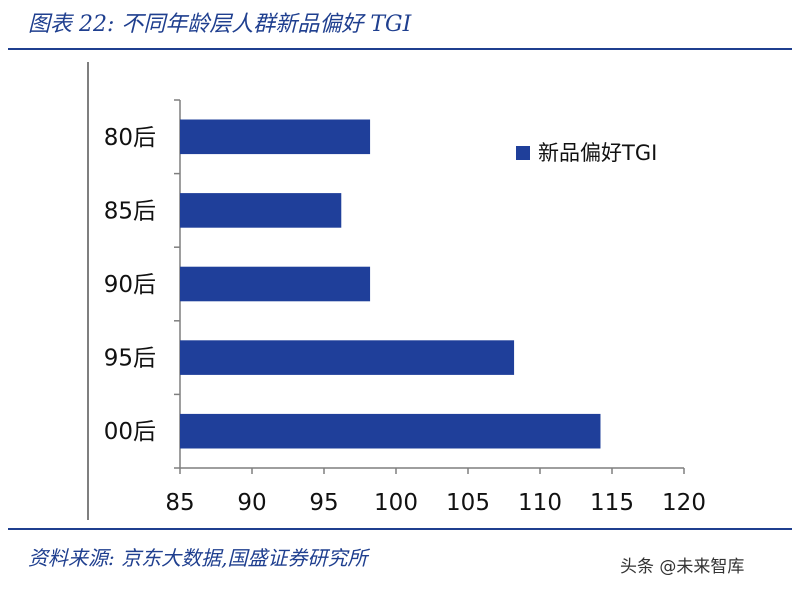 Image resolution: width=800 pixels, height=592 pixels. I want to click on x-tick-label: 115, so click(612, 503).